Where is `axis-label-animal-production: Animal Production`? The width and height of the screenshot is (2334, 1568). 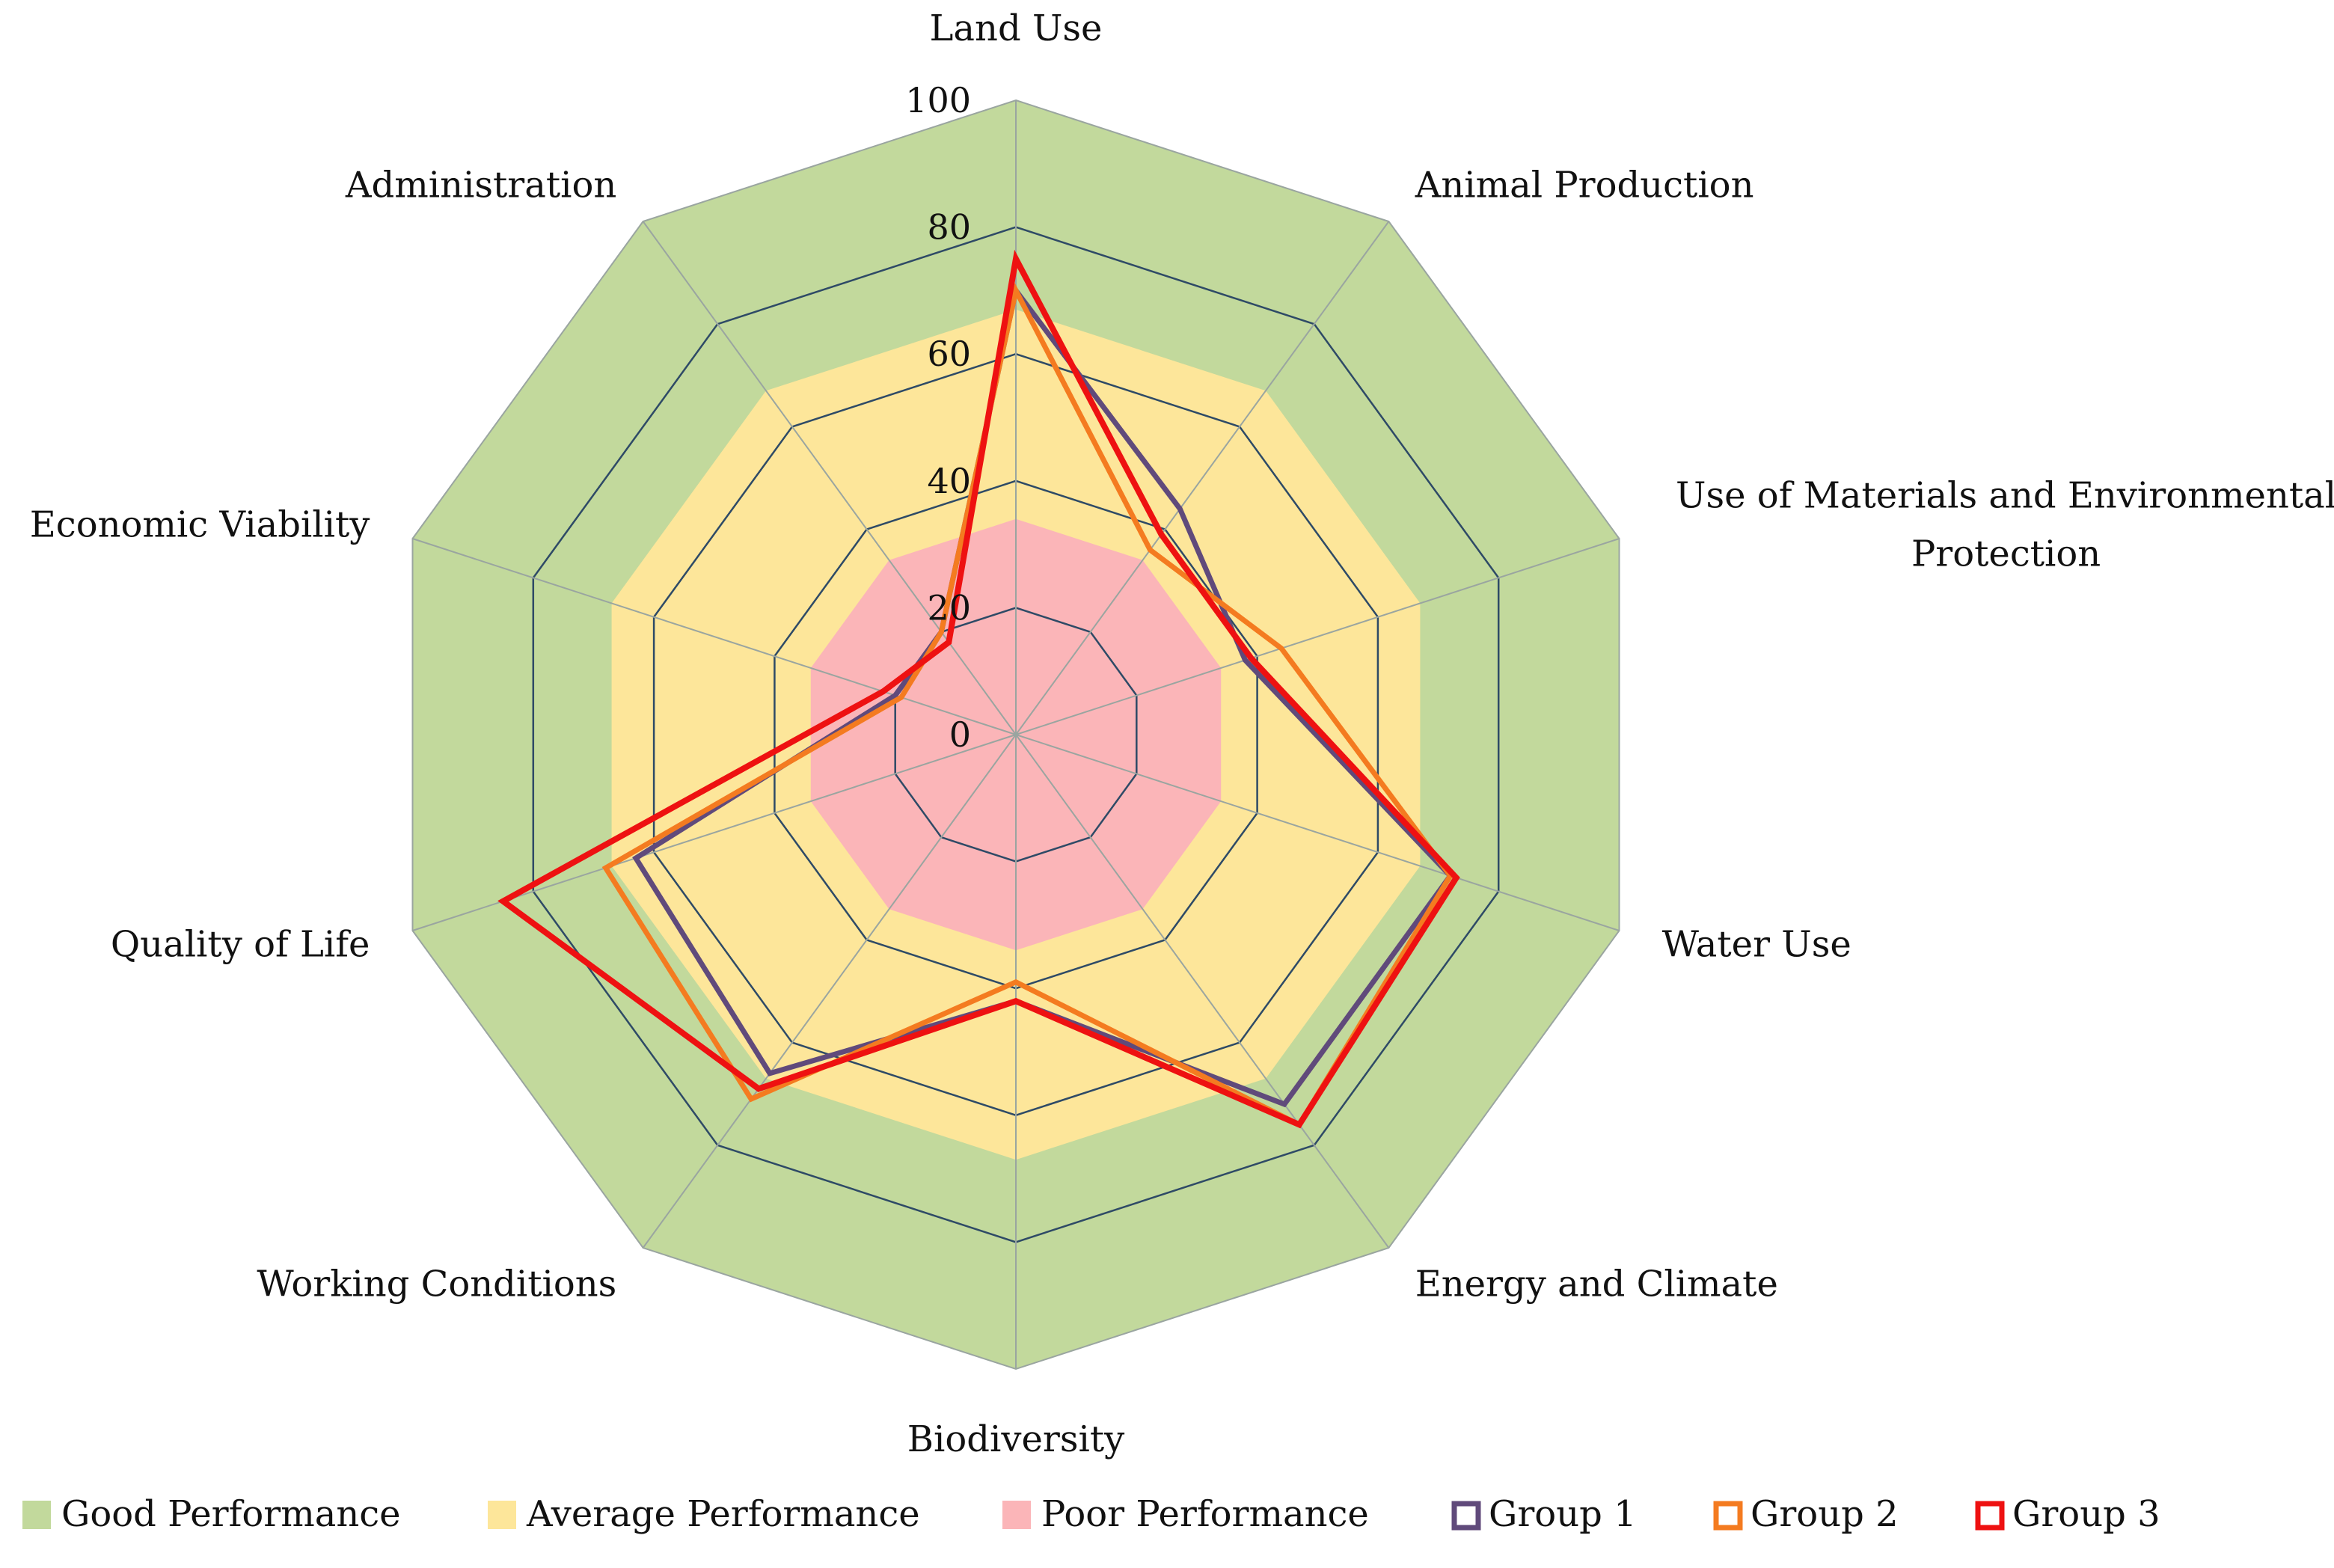
axis-label-animal-production: Animal Production is located at coordinates (1585, 185).